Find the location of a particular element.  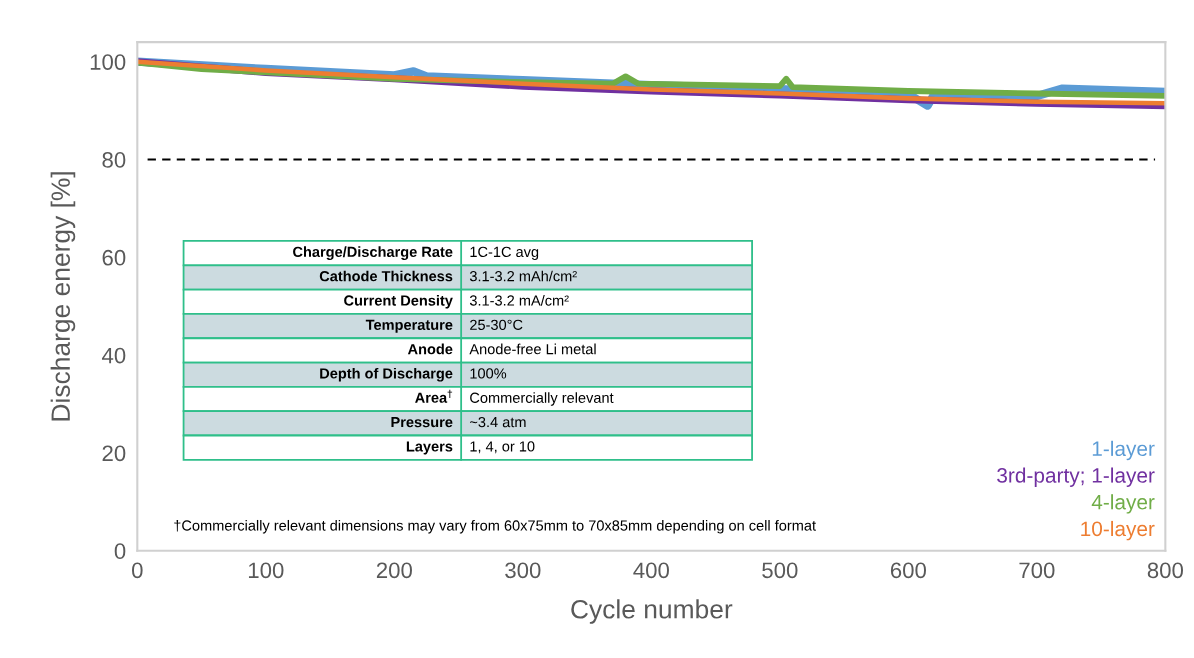

y-tick-label: 0 is located at coordinates (120, 551).